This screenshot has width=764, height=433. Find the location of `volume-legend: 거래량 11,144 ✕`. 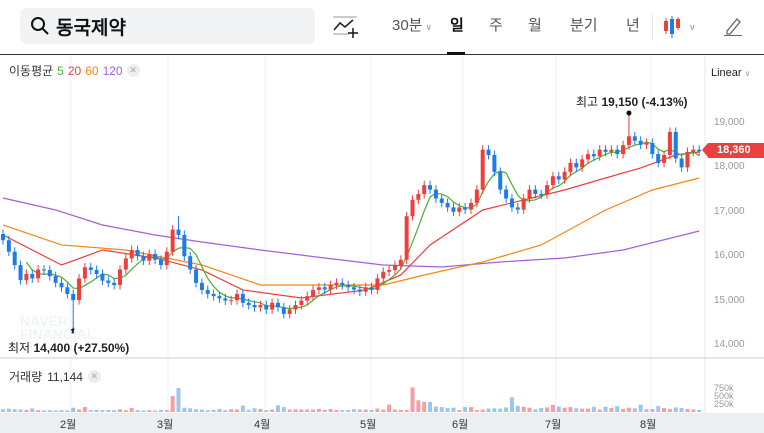

volume-legend: 거래량 11,144 ✕ is located at coordinates (55, 376).